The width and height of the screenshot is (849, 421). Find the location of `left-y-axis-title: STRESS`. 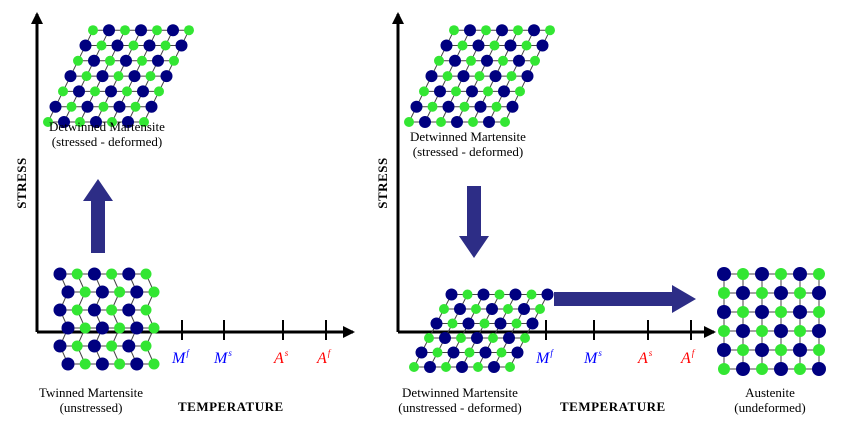

left-y-axis-title: STRESS is located at coordinates (21, 183).